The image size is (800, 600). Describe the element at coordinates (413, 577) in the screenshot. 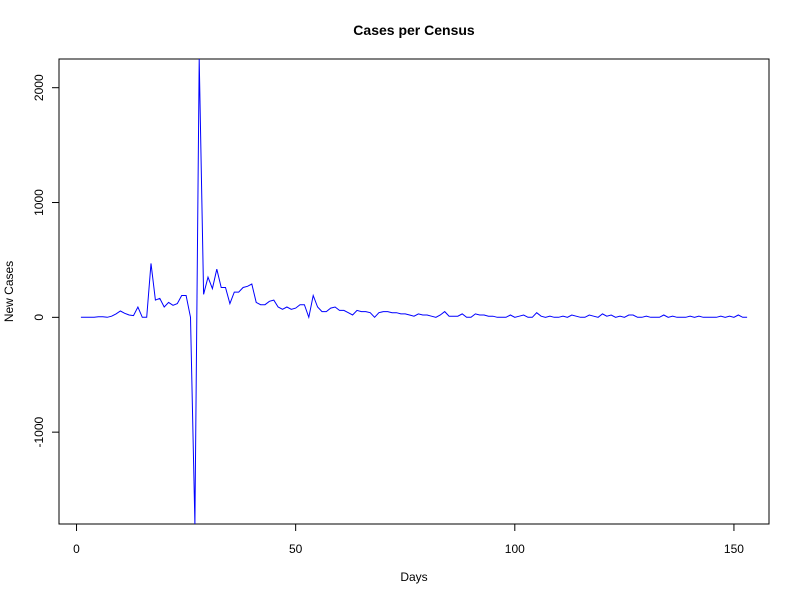

I see `x-axis-label: Days` at that location.